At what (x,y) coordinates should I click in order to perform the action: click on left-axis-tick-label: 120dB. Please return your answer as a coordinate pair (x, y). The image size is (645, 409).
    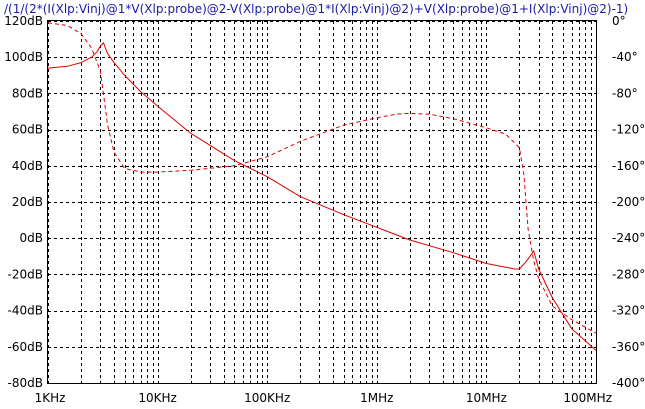
    Looking at the image, I should click on (23, 21).